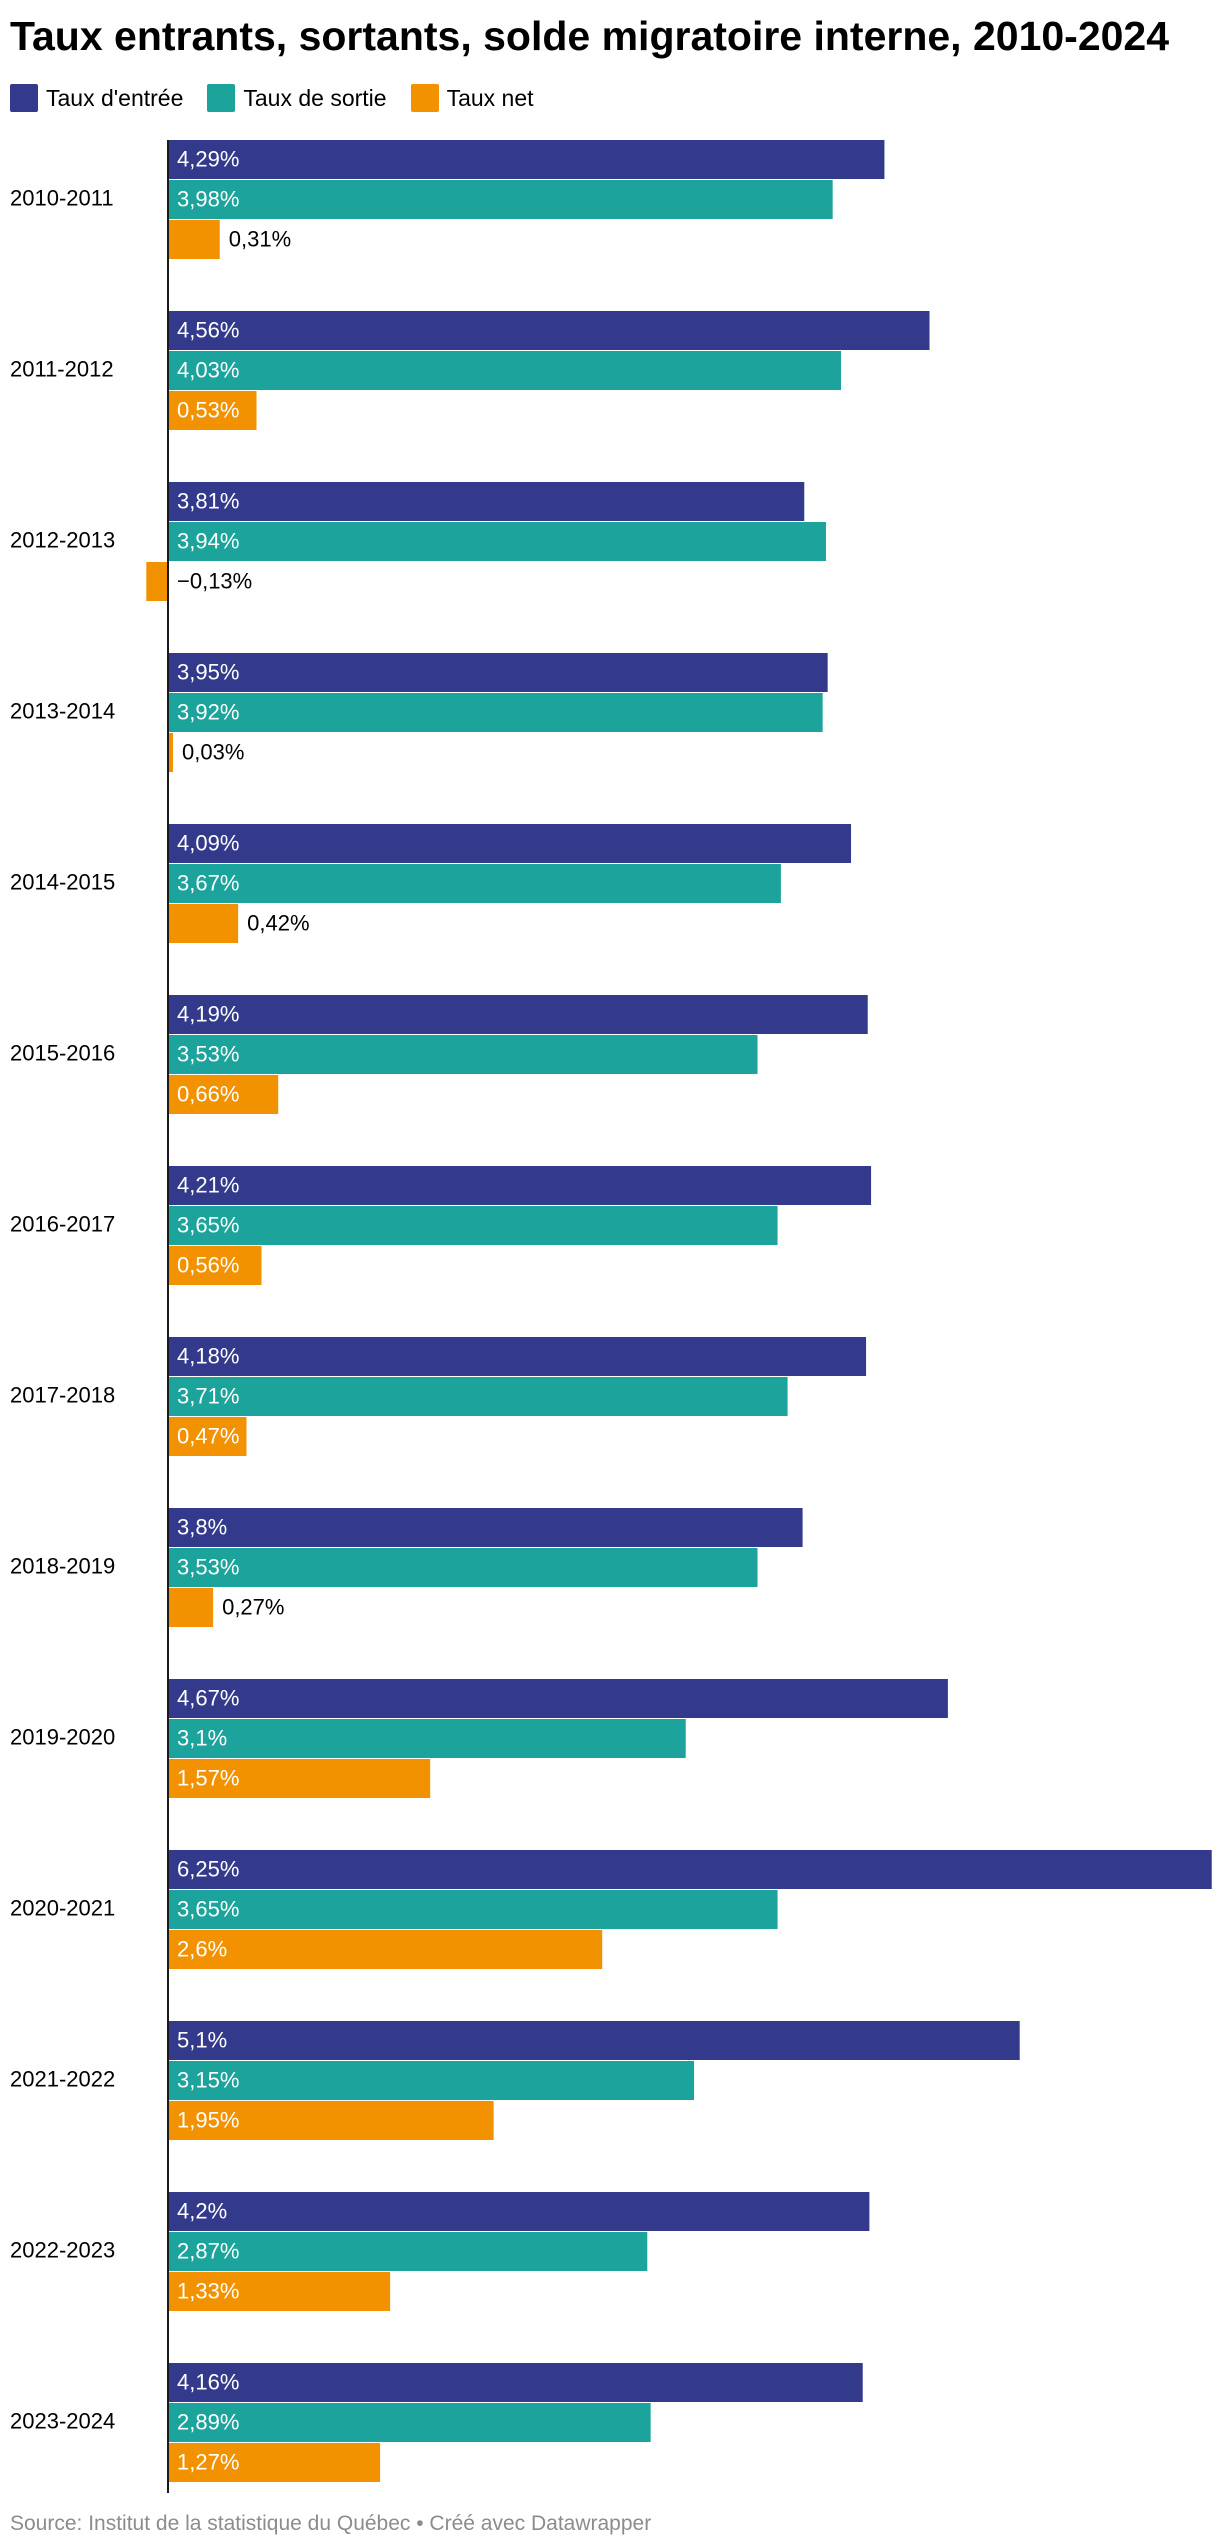  Describe the element at coordinates (208, 2250) in the screenshot. I see `value-label: 2,87%` at that location.